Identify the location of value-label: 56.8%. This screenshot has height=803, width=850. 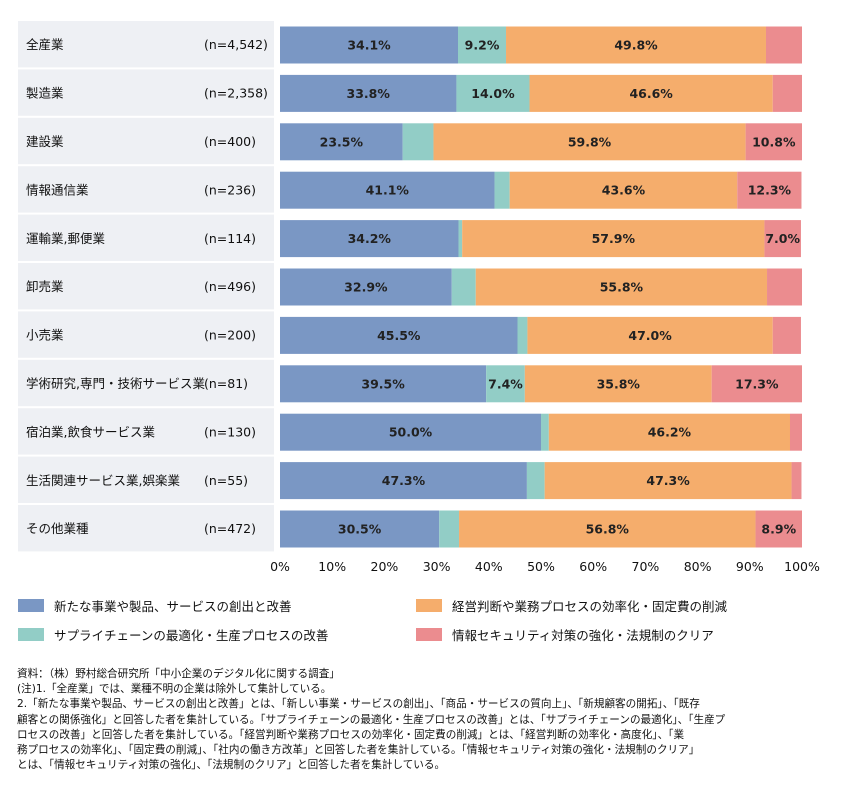
(608, 529).